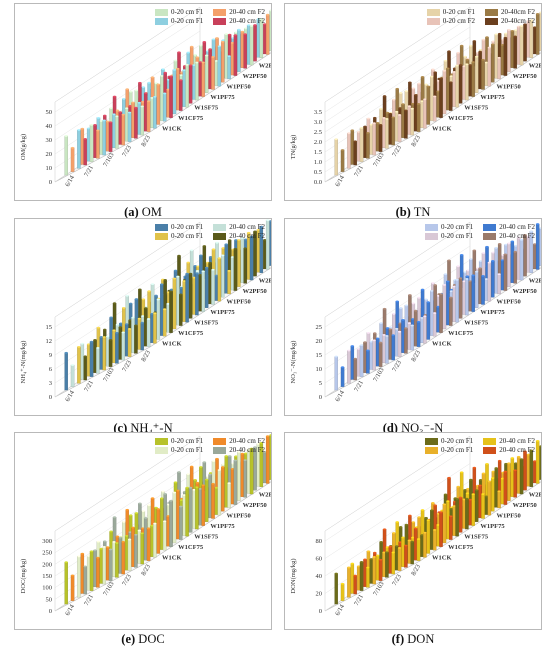 The height and width of the screenshot is (649, 550). I want to click on caption-don: (f) DON, so click(413, 639).